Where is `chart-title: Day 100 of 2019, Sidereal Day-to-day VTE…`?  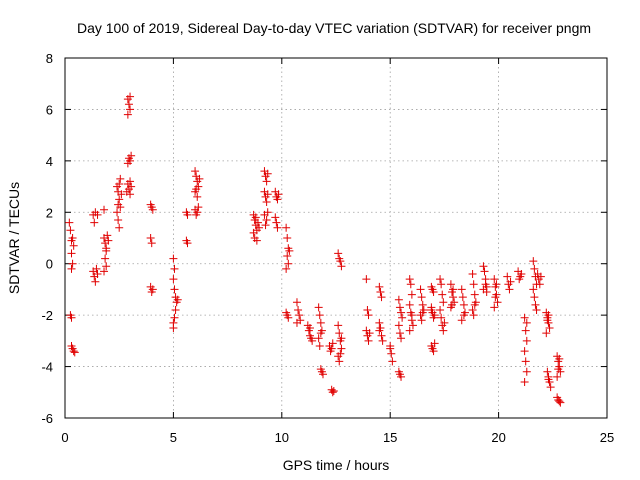
chart-title: Day 100 of 2019, Sidereal Day-to-day VTE… is located at coordinates (334, 28).